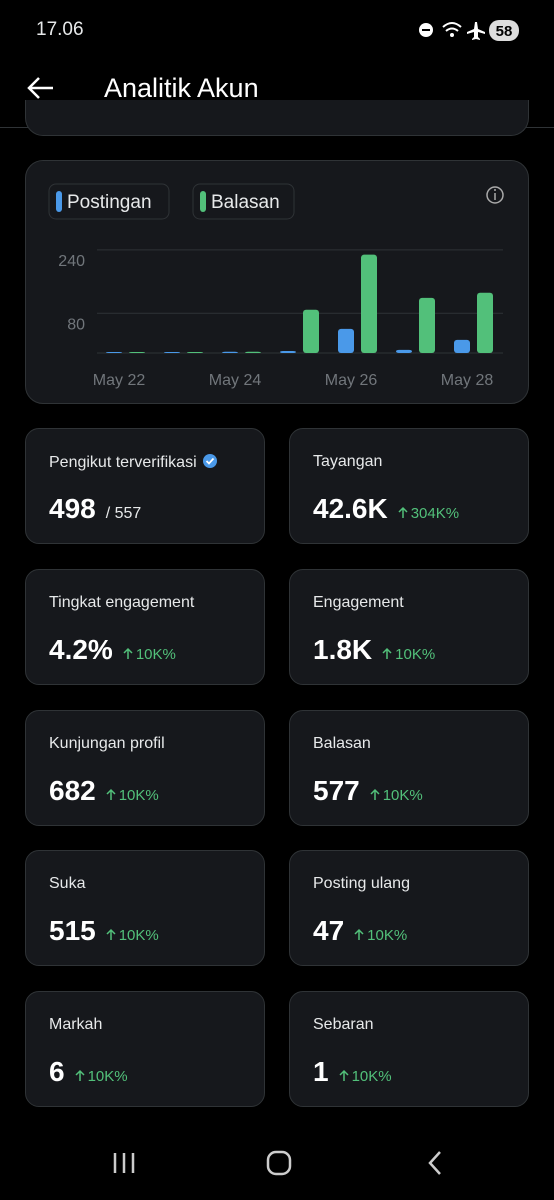 This screenshot has height=1200, width=554. I want to click on metric-label-text: Tayangan, so click(348, 461).